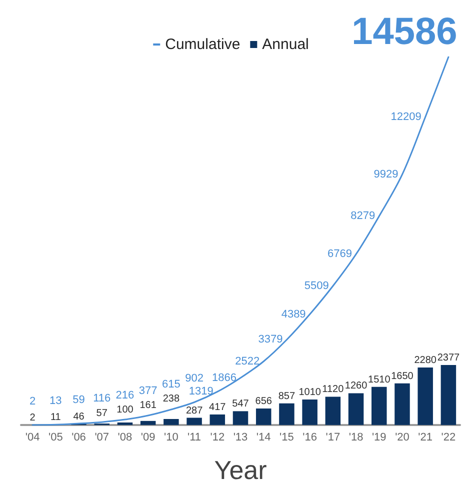 Image resolution: width=462 pixels, height=486 pixels. I want to click on x-tick-label: '06, so click(79, 438).